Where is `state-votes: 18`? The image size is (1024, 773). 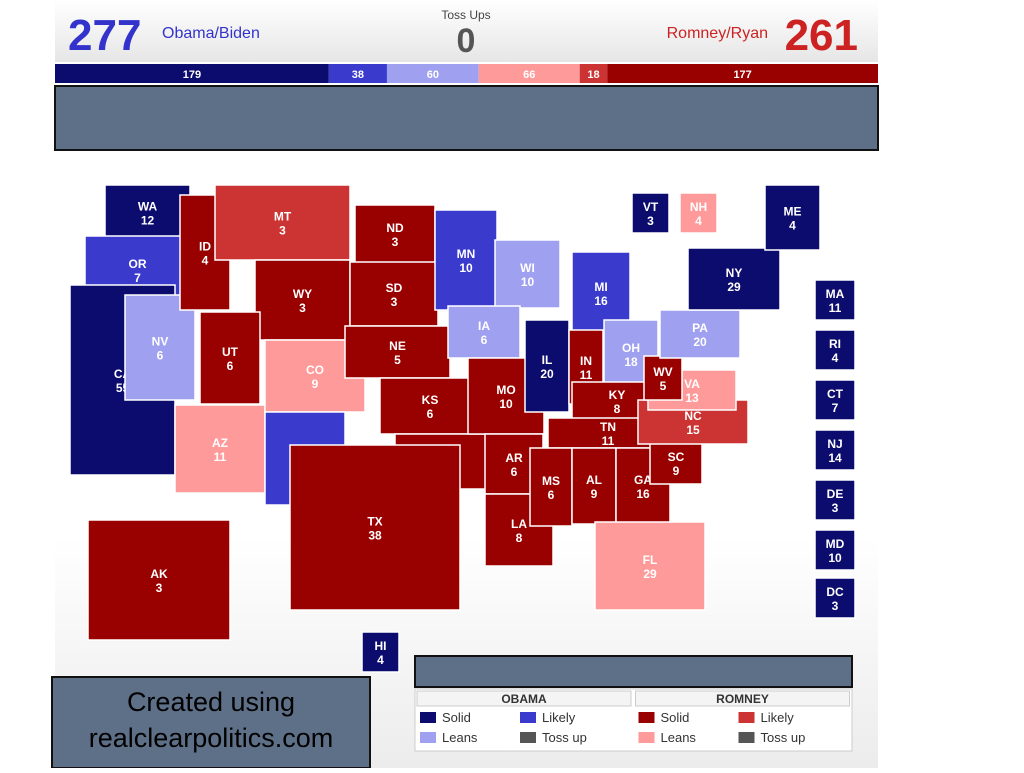 state-votes: 18 is located at coordinates (631, 362).